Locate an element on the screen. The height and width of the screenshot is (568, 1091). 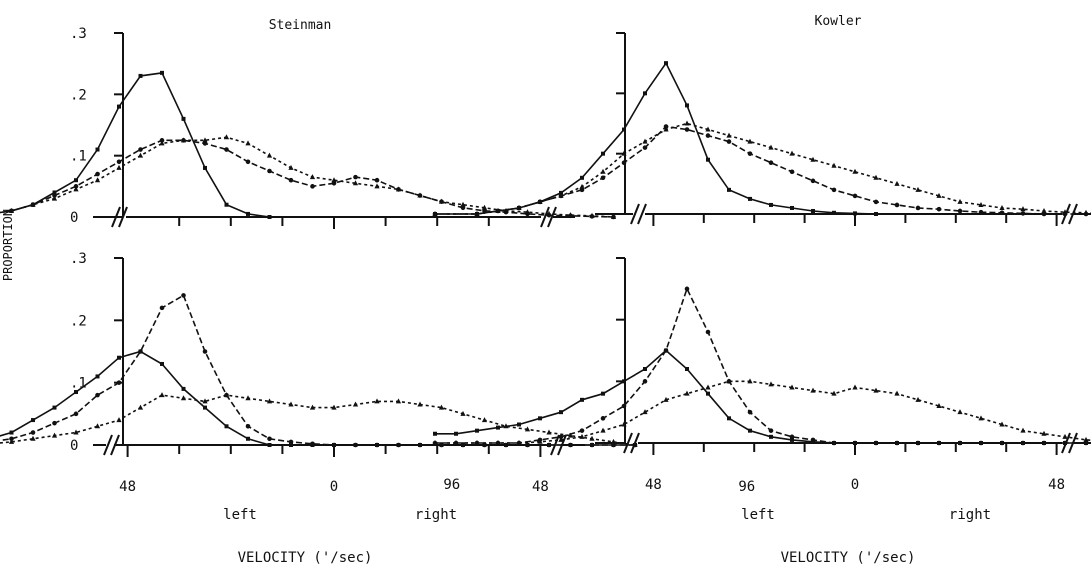
right-direction-label-2: right is located at coordinates (970, 515).